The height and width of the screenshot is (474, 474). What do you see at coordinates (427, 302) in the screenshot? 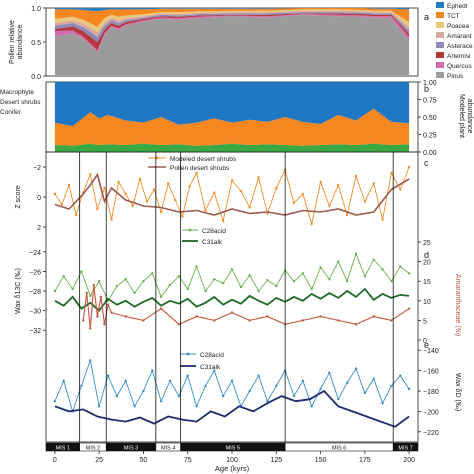
I see `d-ytick-right-label: 10` at bounding box center [427, 302].